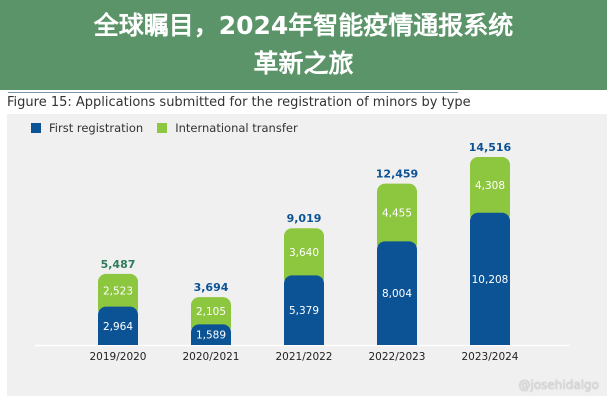  What do you see at coordinates (304, 218) in the screenshot?
I see `total-label: 9,019` at bounding box center [304, 218].